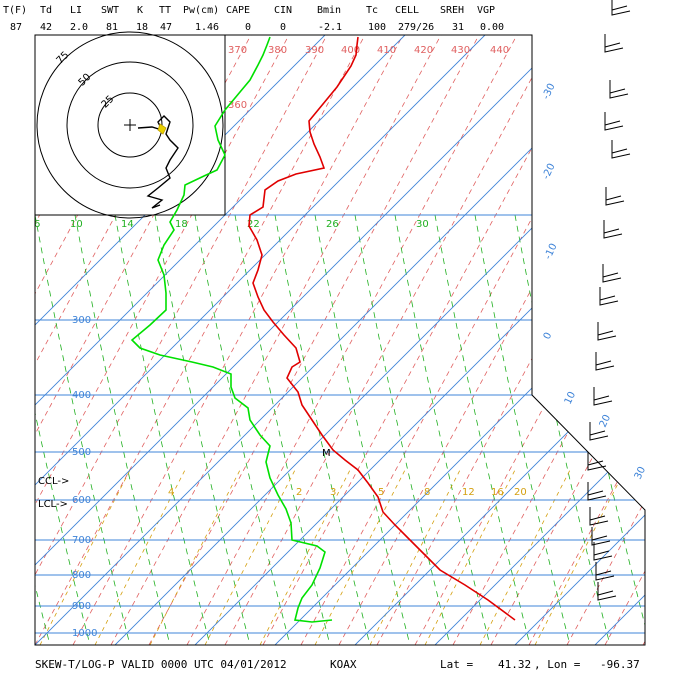 The width and height of the screenshot is (680, 680). What do you see at coordinates (207, 27) in the screenshot?
I see `hdr-value-pw: 1.46` at bounding box center [207, 27].